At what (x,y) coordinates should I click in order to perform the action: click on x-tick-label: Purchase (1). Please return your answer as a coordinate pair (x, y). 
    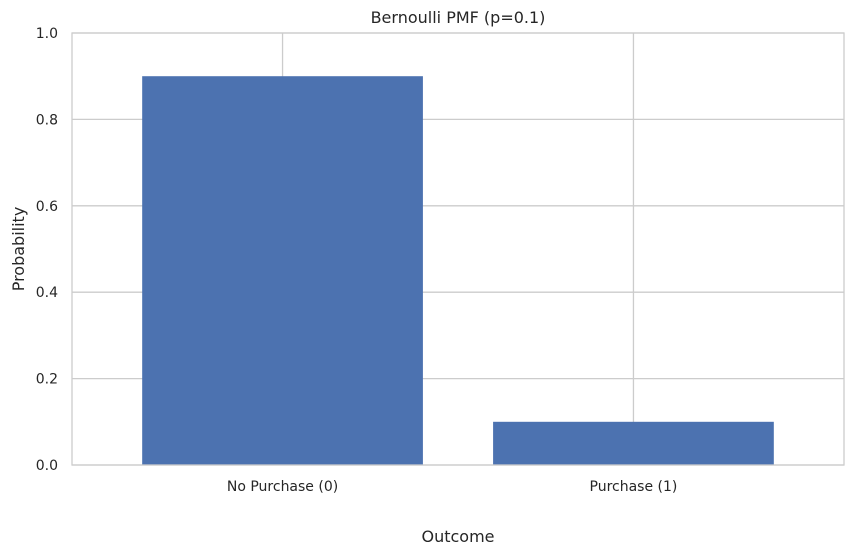
    Looking at the image, I should click on (634, 487).